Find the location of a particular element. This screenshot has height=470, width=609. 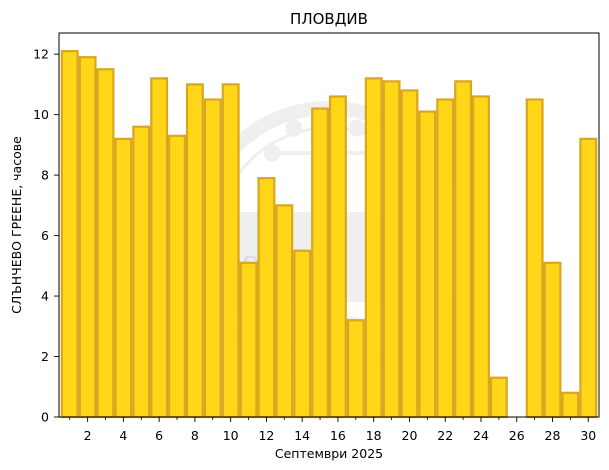

chart-title: ПЛОВДИВ is located at coordinates (329, 19).